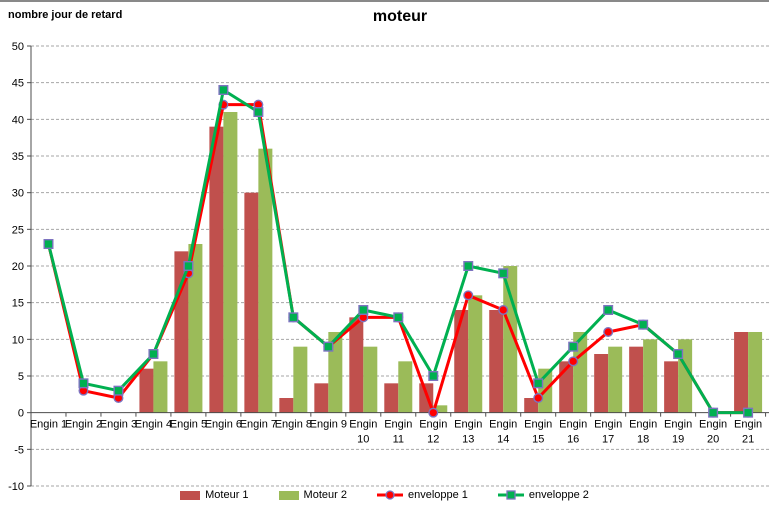 This screenshot has width=769, height=514. Describe the element at coordinates (18, 84) in the screenshot. I see `y-axis-tick-label: 45` at that location.